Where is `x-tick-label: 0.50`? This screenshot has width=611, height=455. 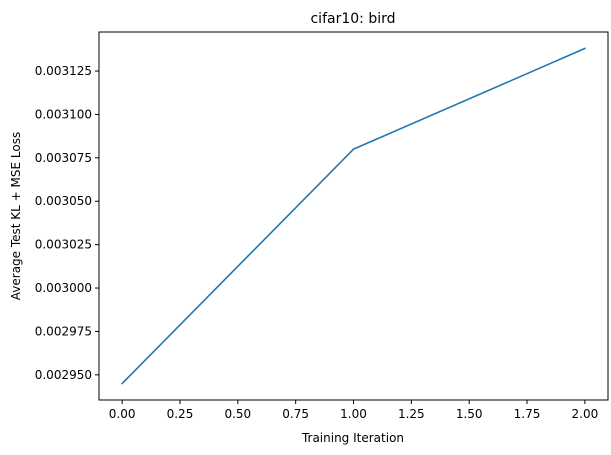
x-tick-label: 0.50 is located at coordinates (237, 414).